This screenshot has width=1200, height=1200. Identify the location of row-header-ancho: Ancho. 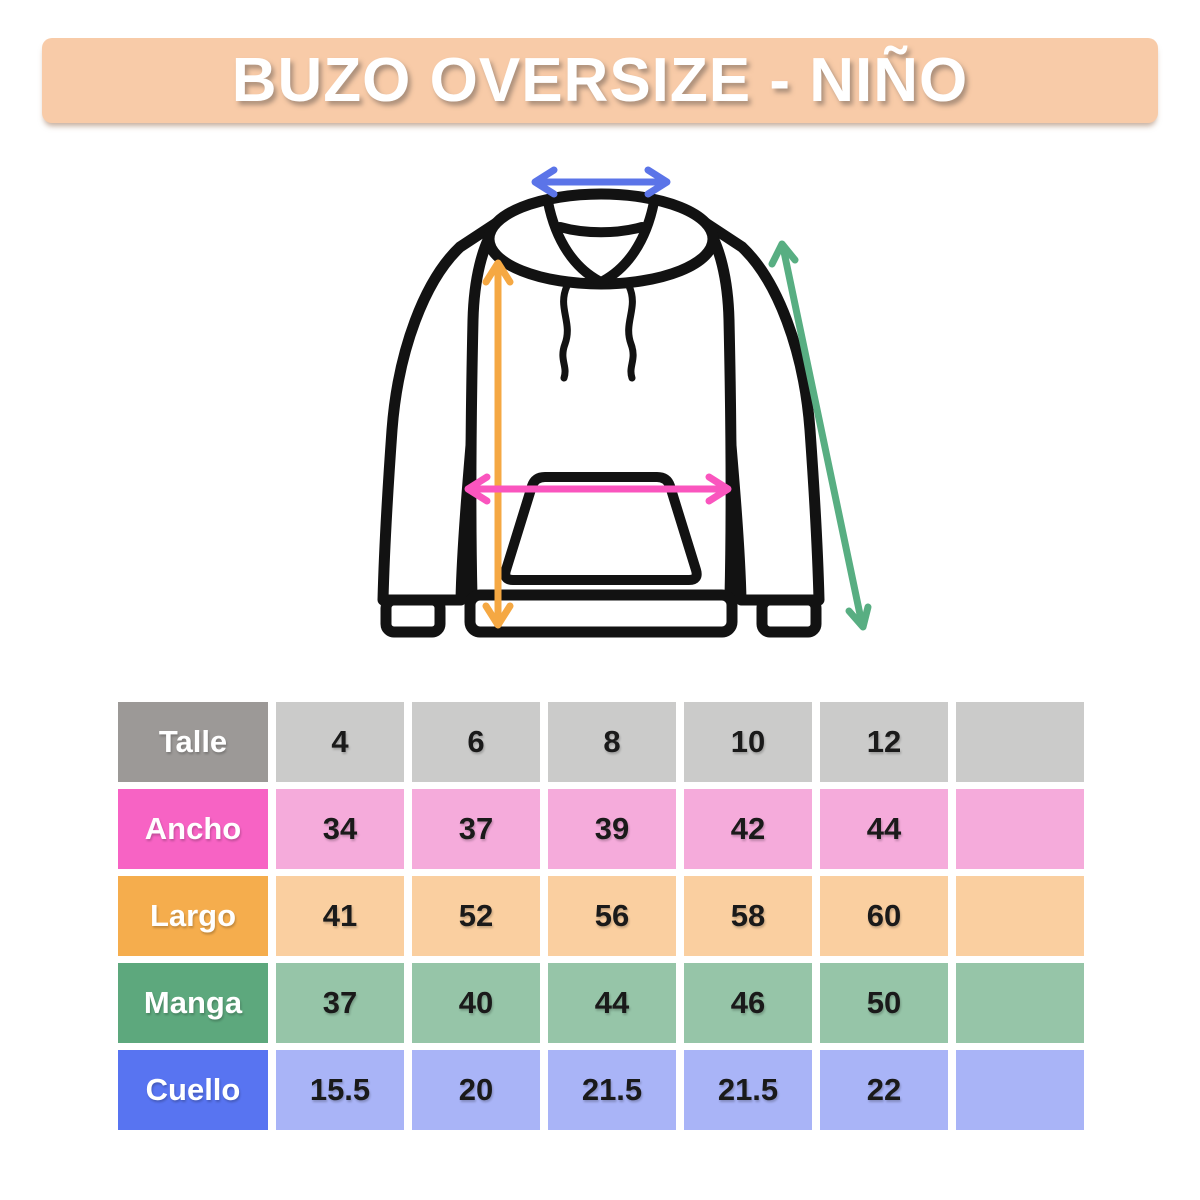
(193, 829).